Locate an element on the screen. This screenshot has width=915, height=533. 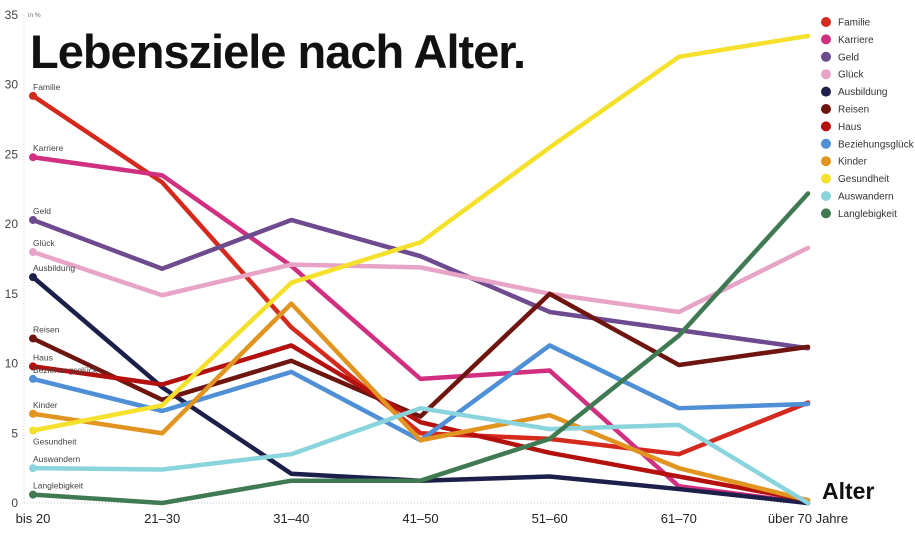
series-label: Familie is located at coordinates (47, 87).